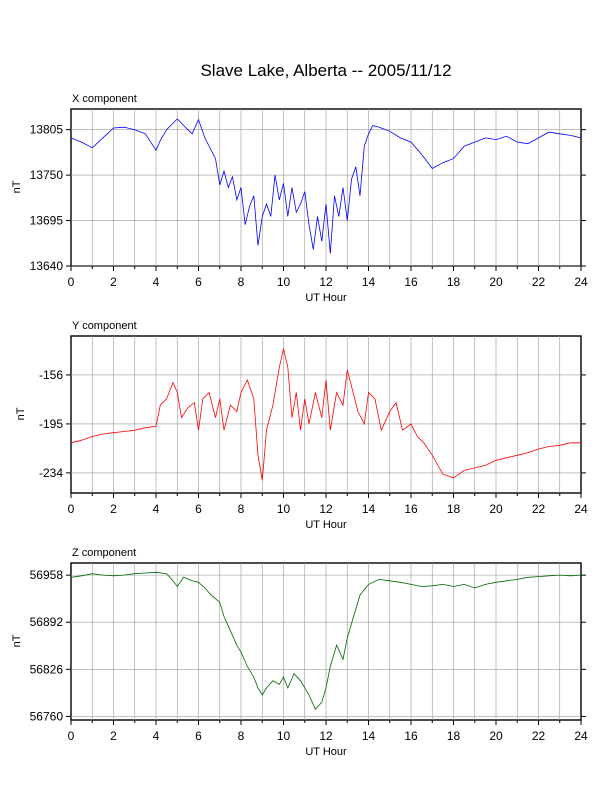  What do you see at coordinates (454, 509) in the screenshot?
I see `y-x-tick-label: 18` at bounding box center [454, 509].